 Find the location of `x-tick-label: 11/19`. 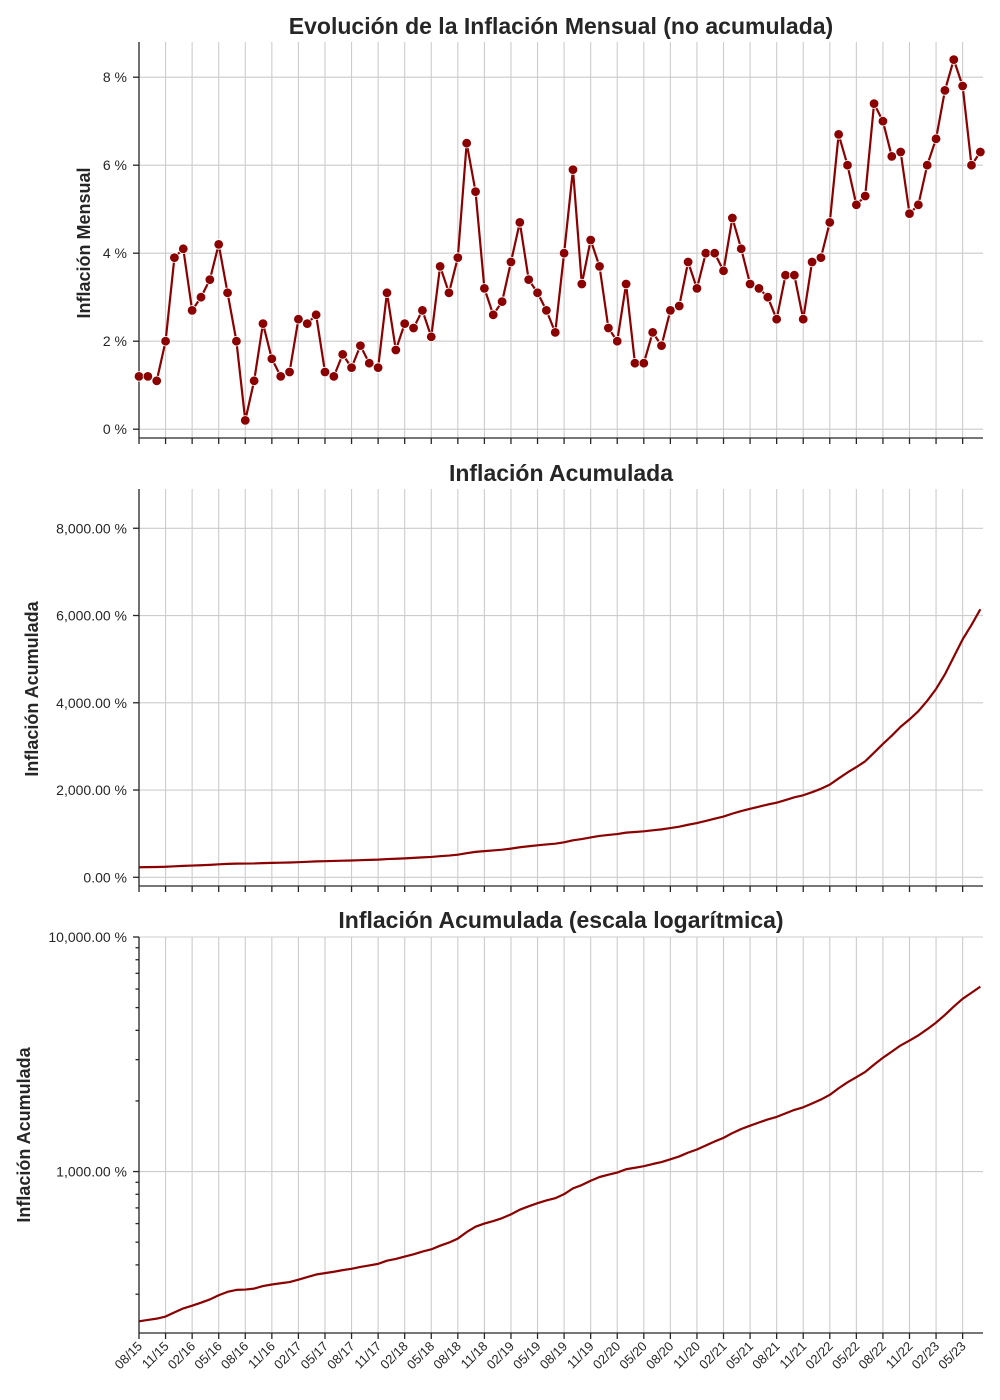

x-tick-label: 11/19 is located at coordinates (580, 1355).